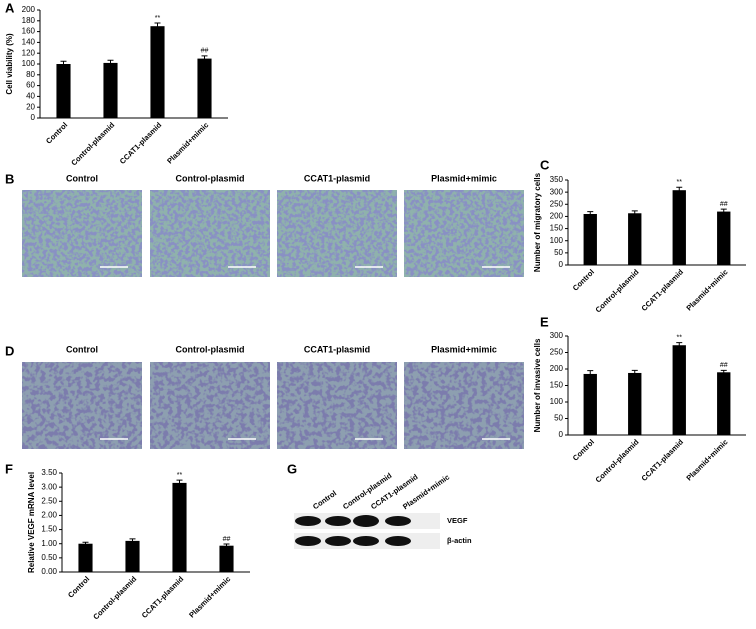 The width and height of the screenshot is (756, 629). I want to click on y-tick-label: 40, so click(30, 96).